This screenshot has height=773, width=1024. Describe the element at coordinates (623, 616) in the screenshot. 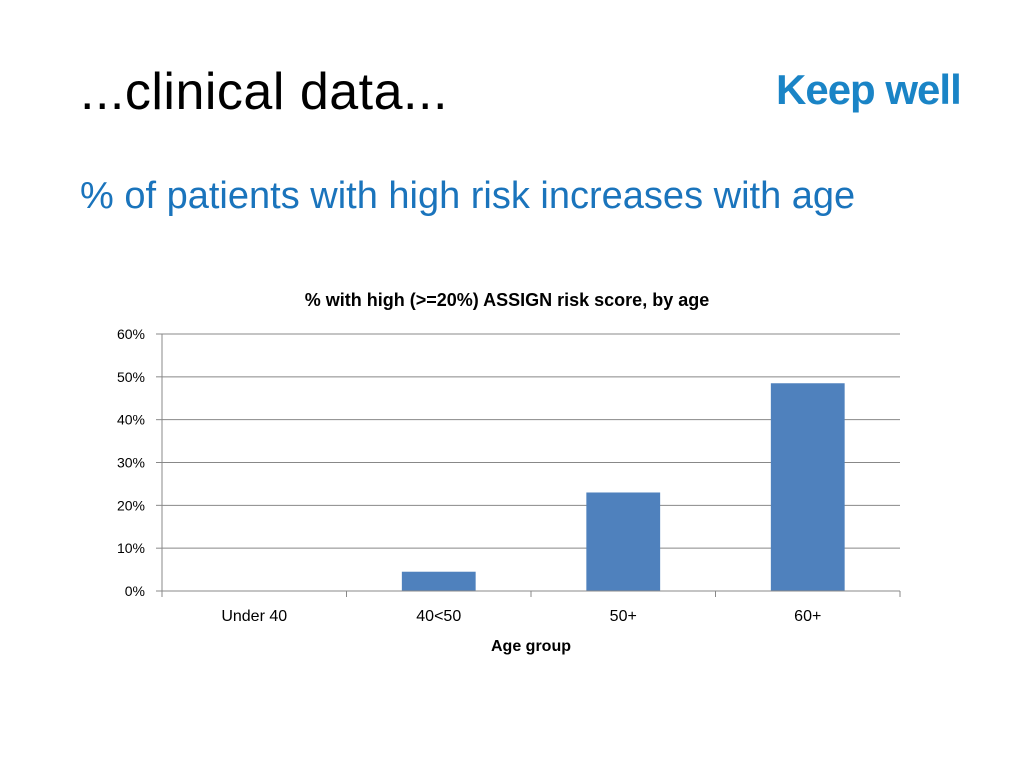

I see `x-tick-label: 50+` at that location.